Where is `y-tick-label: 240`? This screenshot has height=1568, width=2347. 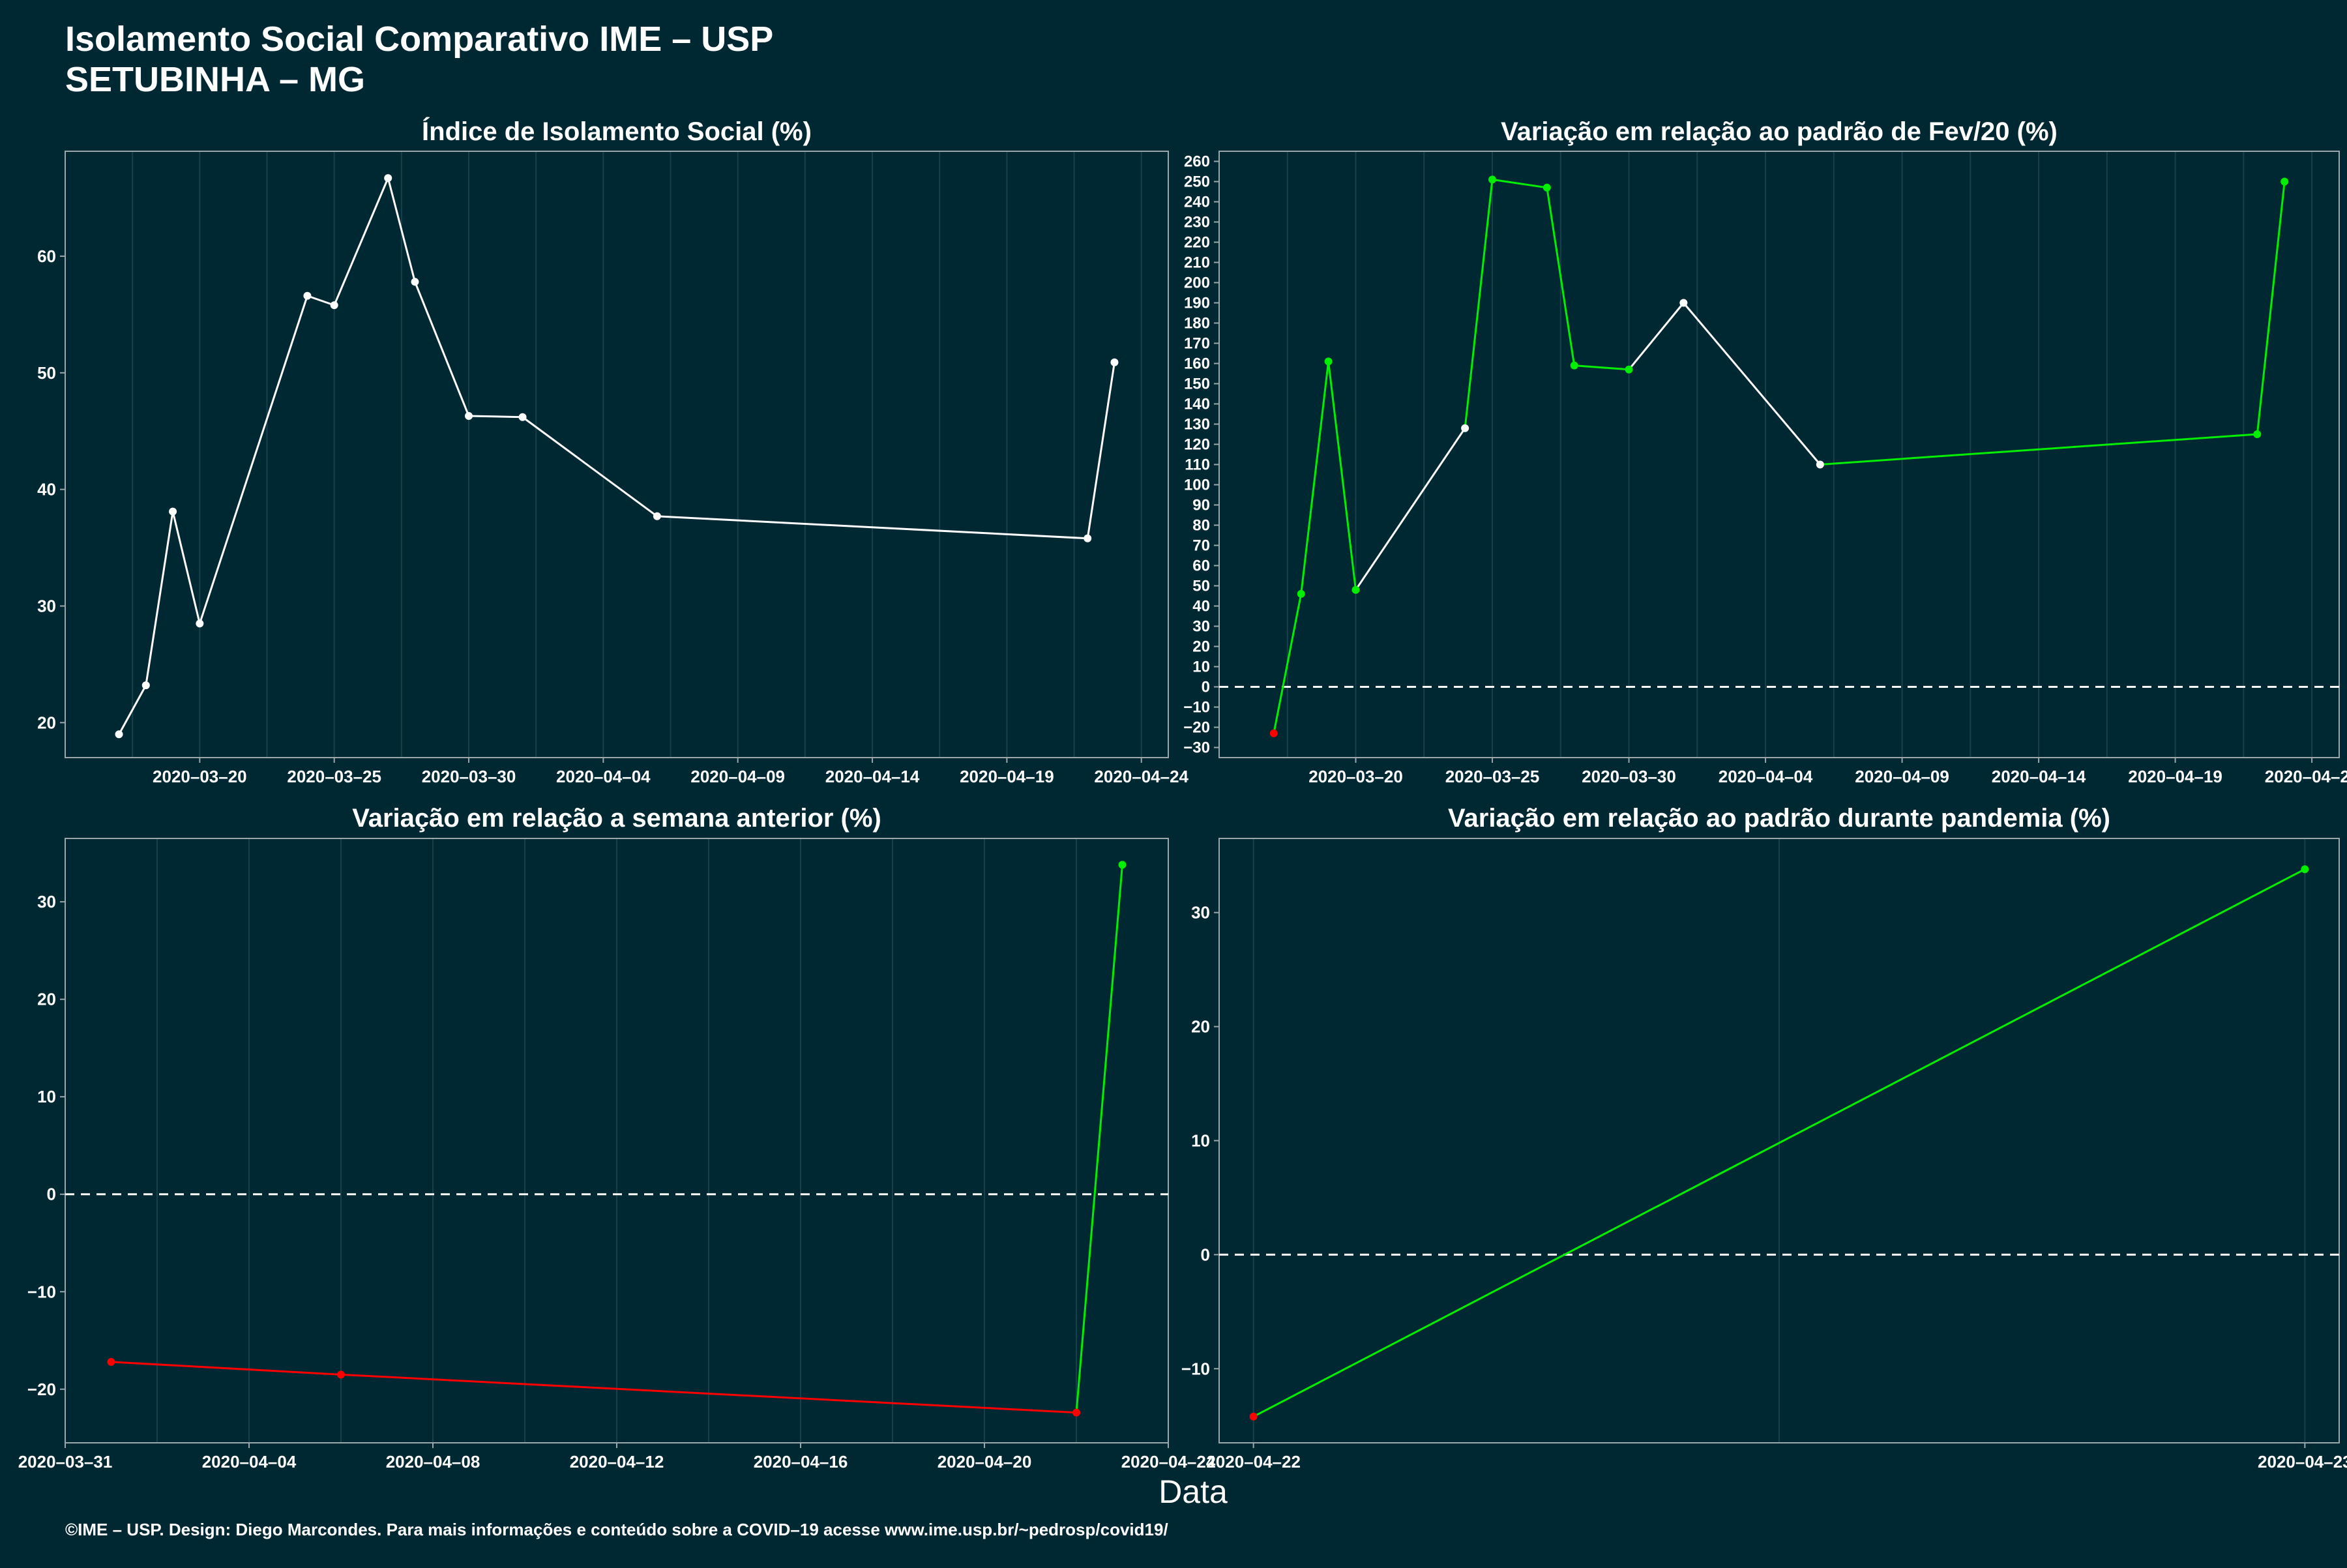
y-tick-label: 240 is located at coordinates (1197, 203).